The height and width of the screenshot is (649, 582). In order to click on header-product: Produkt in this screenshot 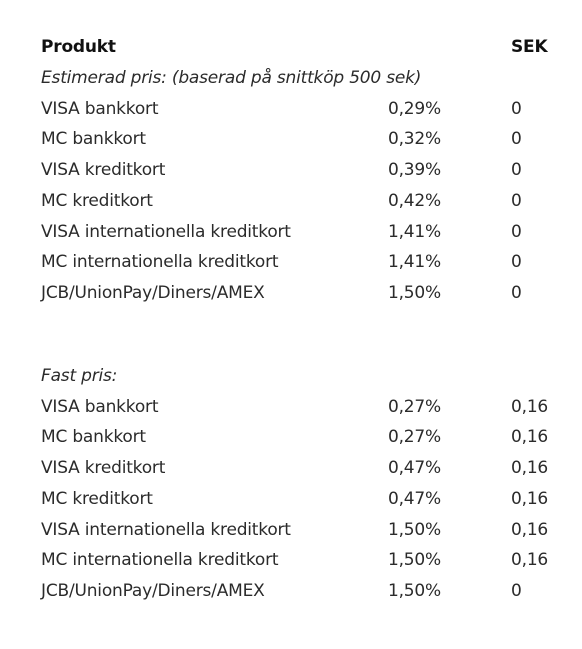, I will do `click(78, 47)`.